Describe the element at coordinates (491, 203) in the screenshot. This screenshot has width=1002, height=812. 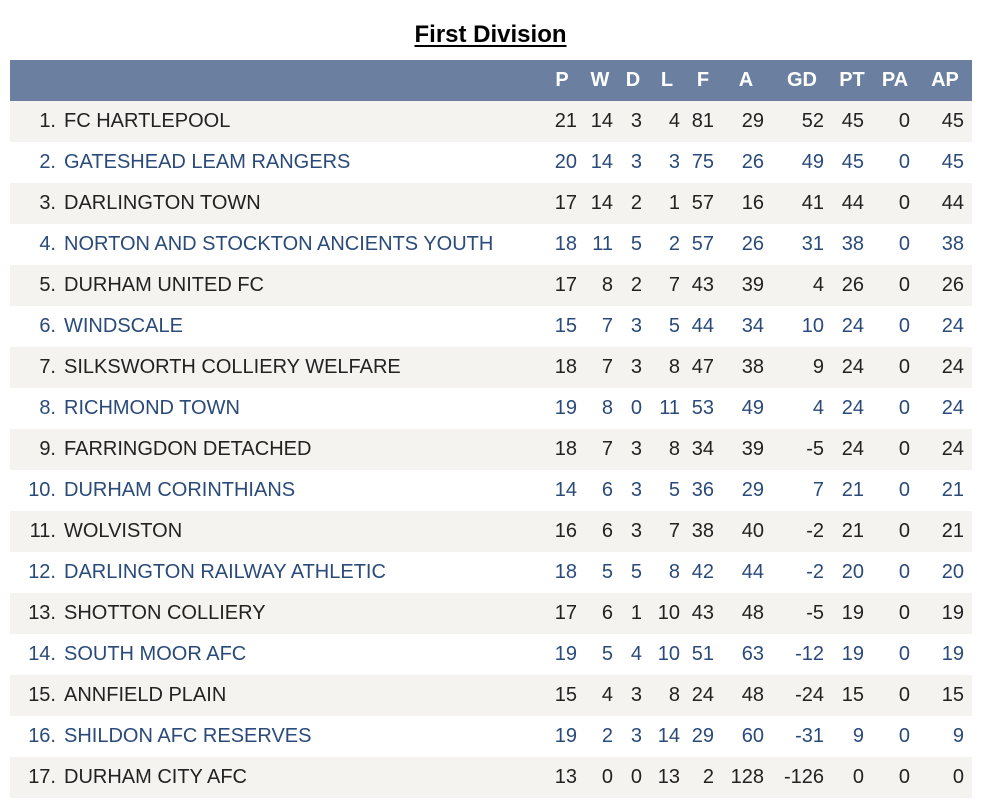
I see `table-row: 3. DARLINGTON TOWN 17 14 2 1 57 16 41 44 0 44` at that location.